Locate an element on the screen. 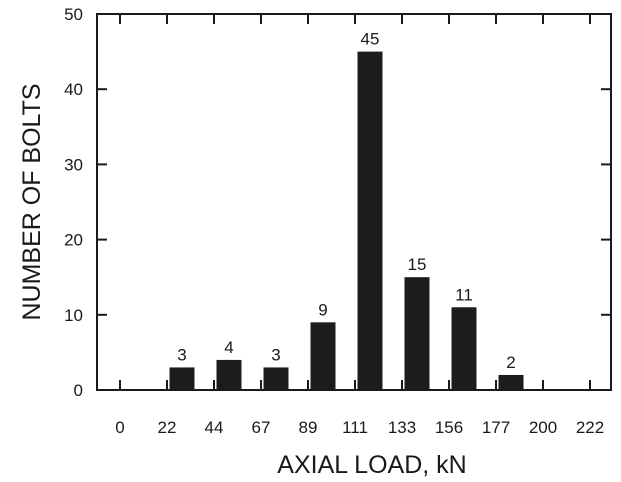 Image resolution: width=621 pixels, height=482 pixels. x-tick-label: 22 is located at coordinates (167, 427).